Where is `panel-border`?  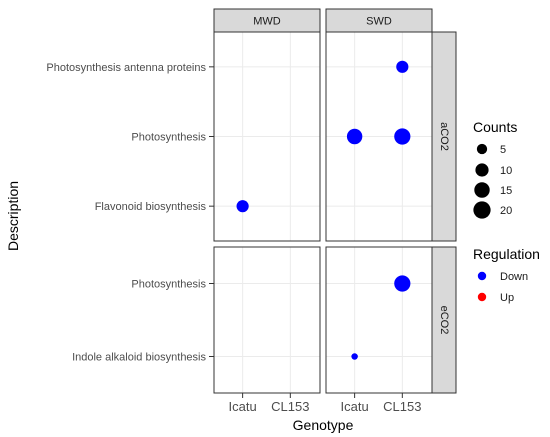
panel-border is located at coordinates (267, 320).